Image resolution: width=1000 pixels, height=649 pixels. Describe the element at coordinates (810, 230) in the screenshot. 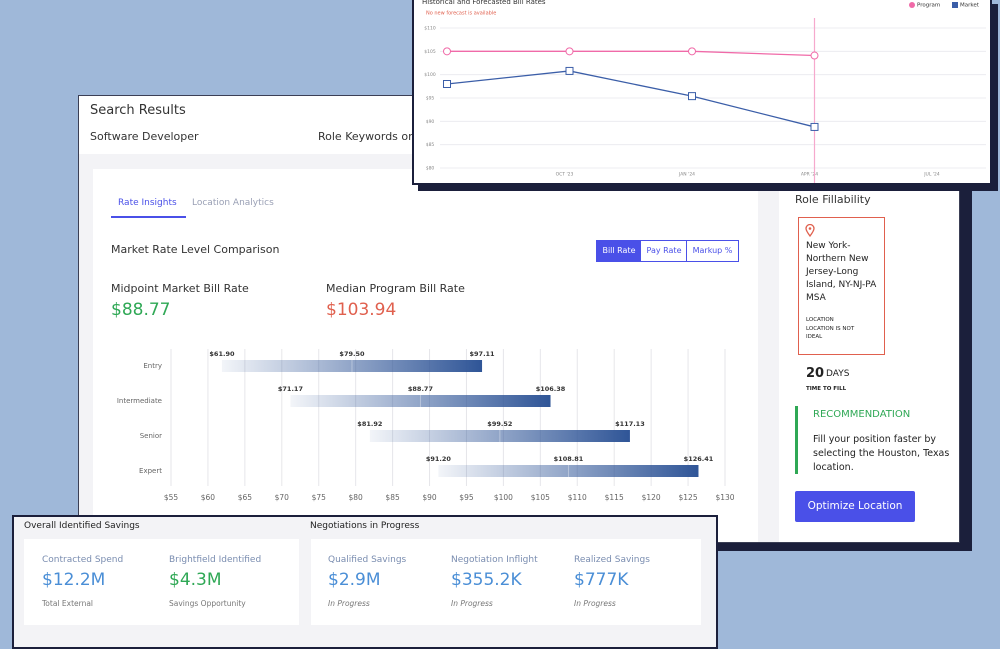

I see `pin-icon` at that location.